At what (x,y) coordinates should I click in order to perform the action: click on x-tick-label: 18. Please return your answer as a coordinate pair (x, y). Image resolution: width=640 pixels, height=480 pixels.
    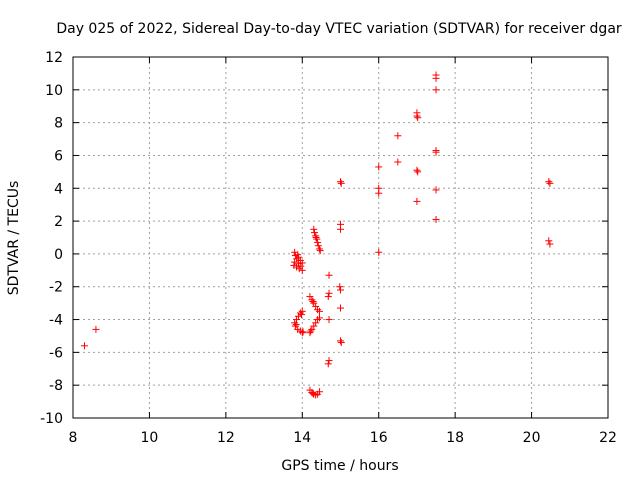
    Looking at the image, I should click on (455, 438).